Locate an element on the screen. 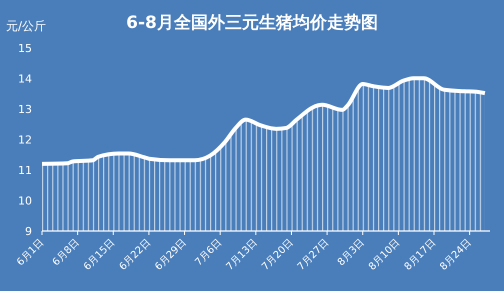 The height and width of the screenshot is (291, 504). y-tick-label: 11 is located at coordinates (25, 170).